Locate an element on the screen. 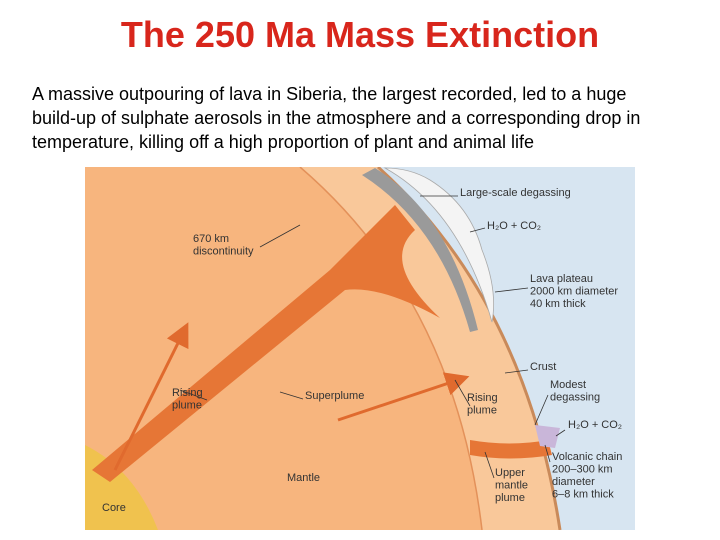 This screenshot has width=720, height=540. upper-mantle-plume is located at coordinates (511, 449).